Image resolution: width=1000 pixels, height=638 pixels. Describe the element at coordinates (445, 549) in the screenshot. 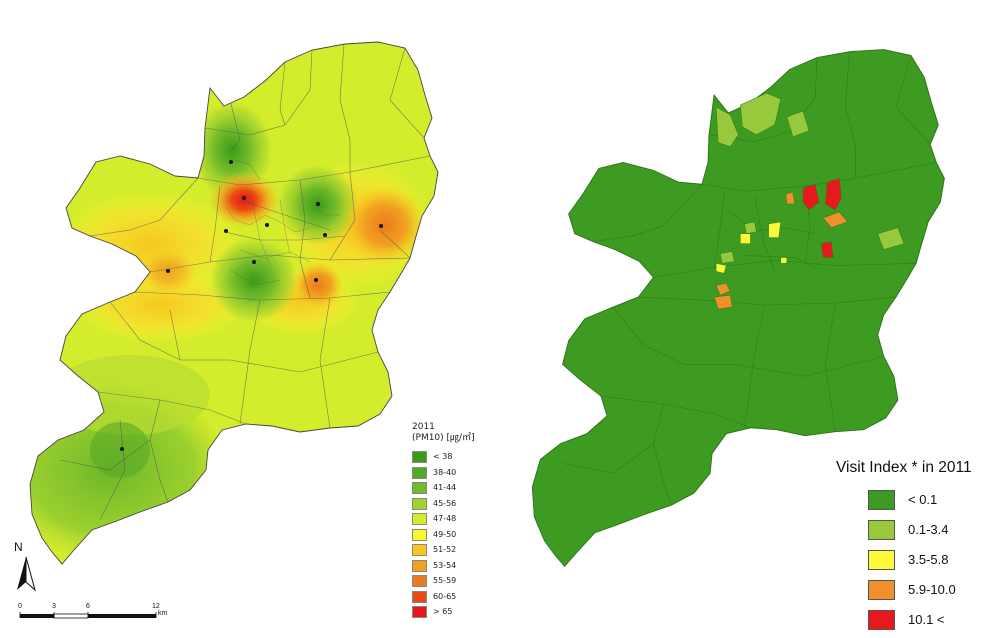

I see `pm10-legend-label: 51-52` at that location.